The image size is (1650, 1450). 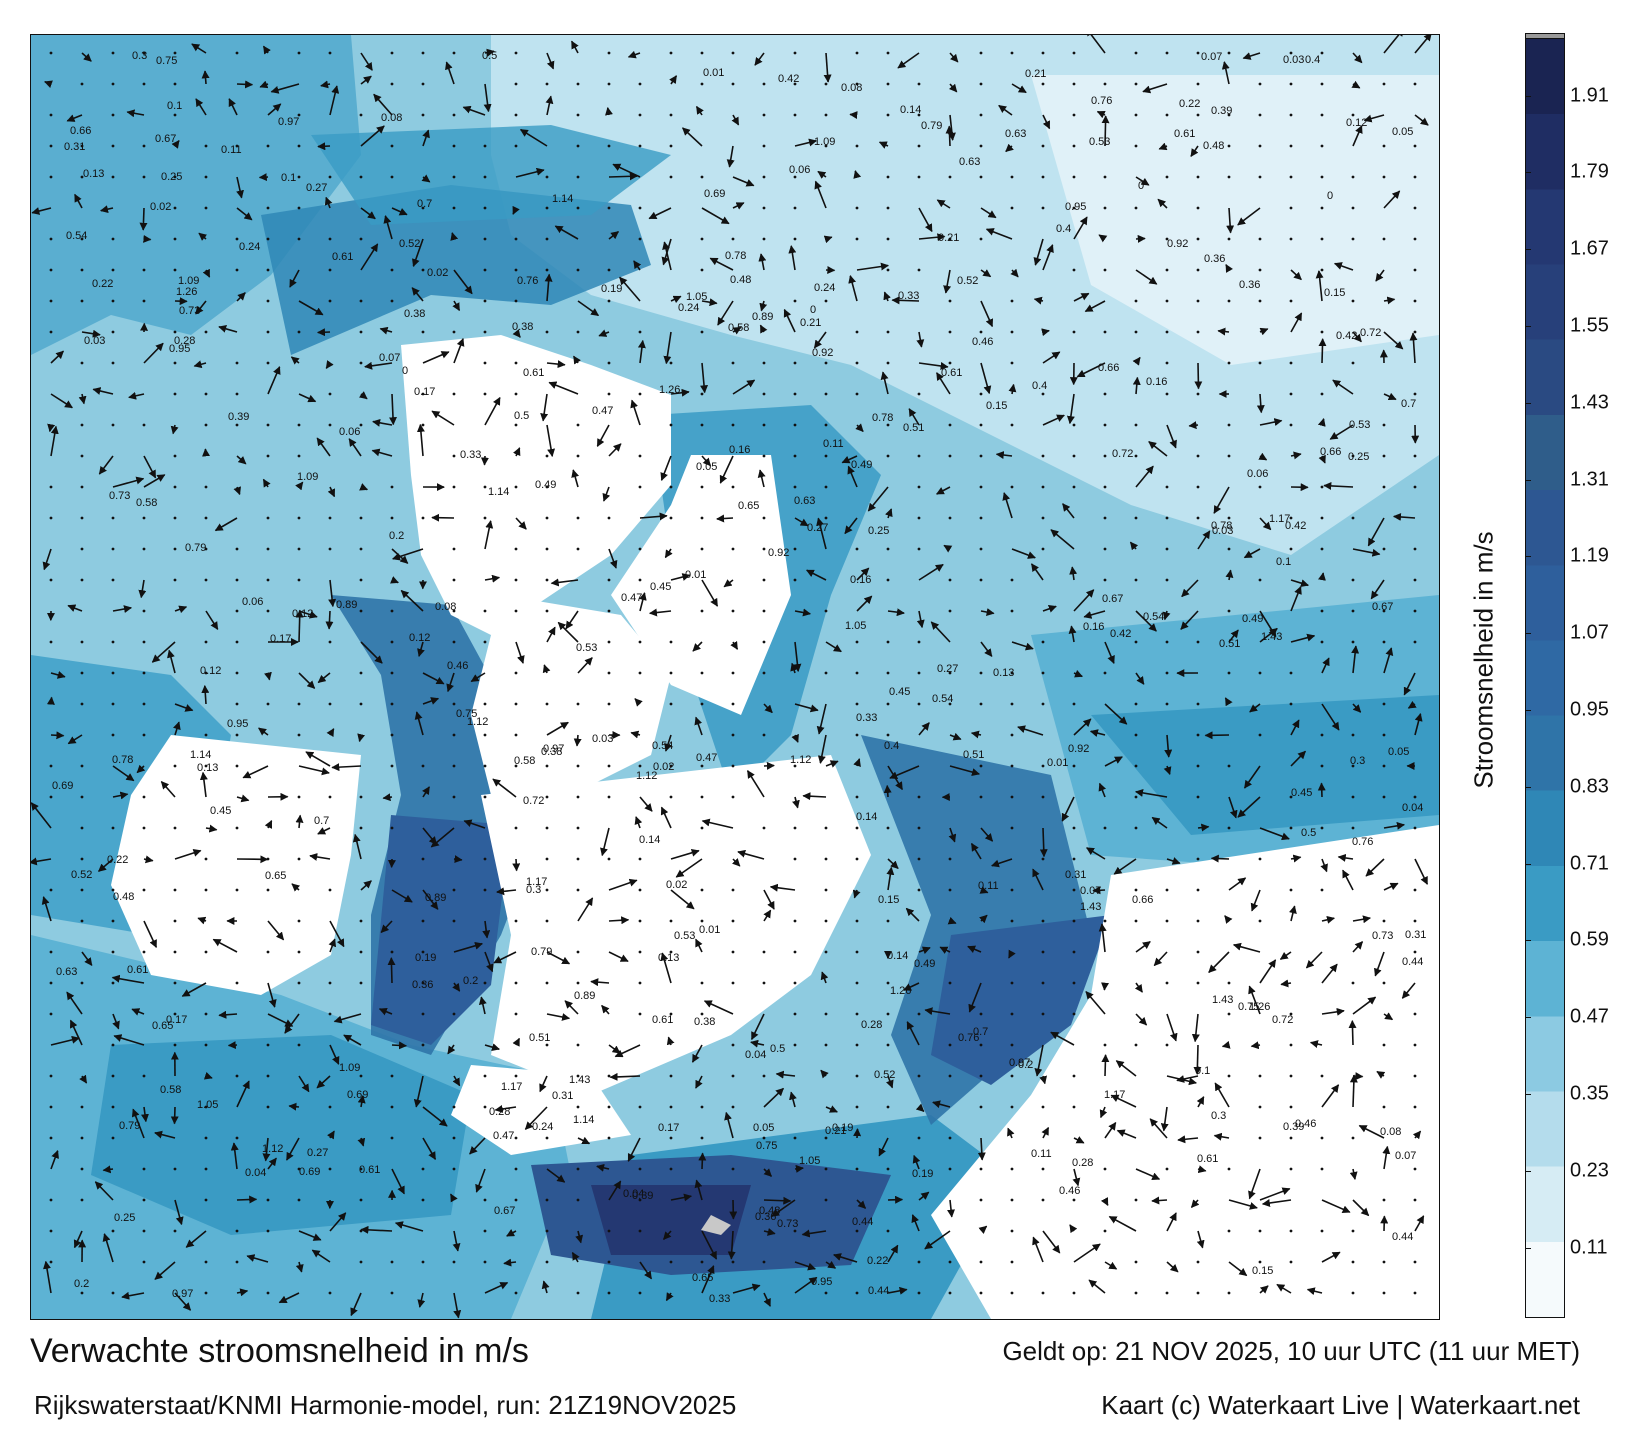 I want to click on speed-value-label: 0.4, so click(x=1039, y=386).